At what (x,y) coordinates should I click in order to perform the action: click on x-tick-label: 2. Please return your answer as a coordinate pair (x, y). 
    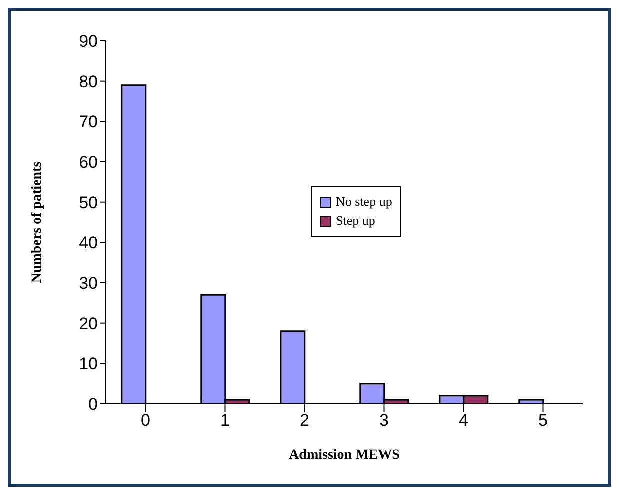
    Looking at the image, I should click on (305, 420).